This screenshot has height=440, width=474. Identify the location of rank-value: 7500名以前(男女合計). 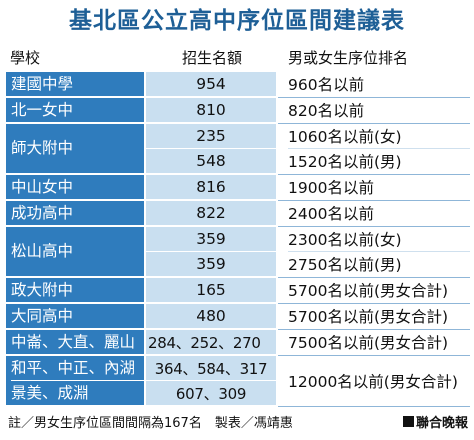
(368, 343).